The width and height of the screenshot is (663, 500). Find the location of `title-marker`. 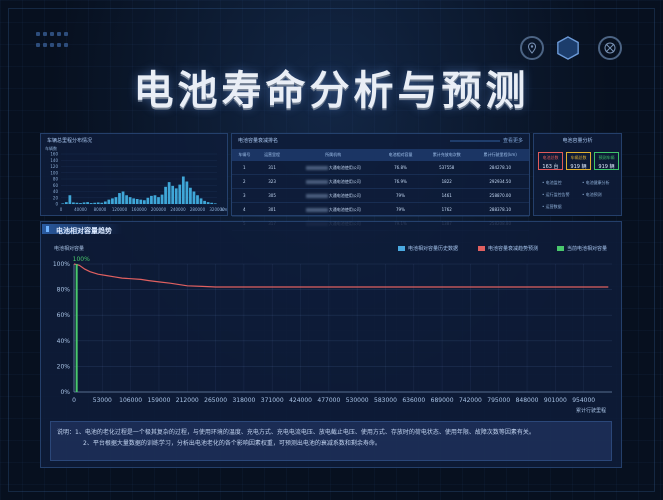

title-marker is located at coordinates (47, 229).